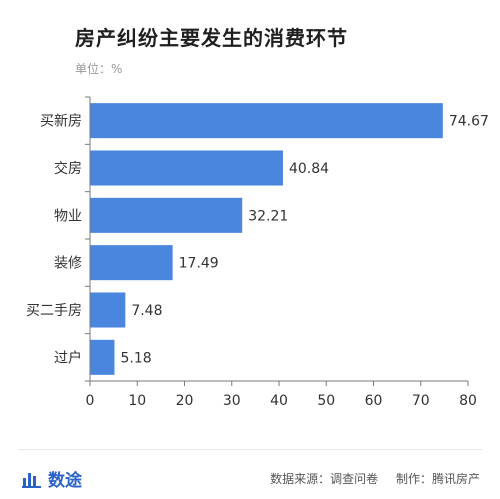  What do you see at coordinates (185, 401) in the screenshot?
I see `x-tick-label: 20` at bounding box center [185, 401].